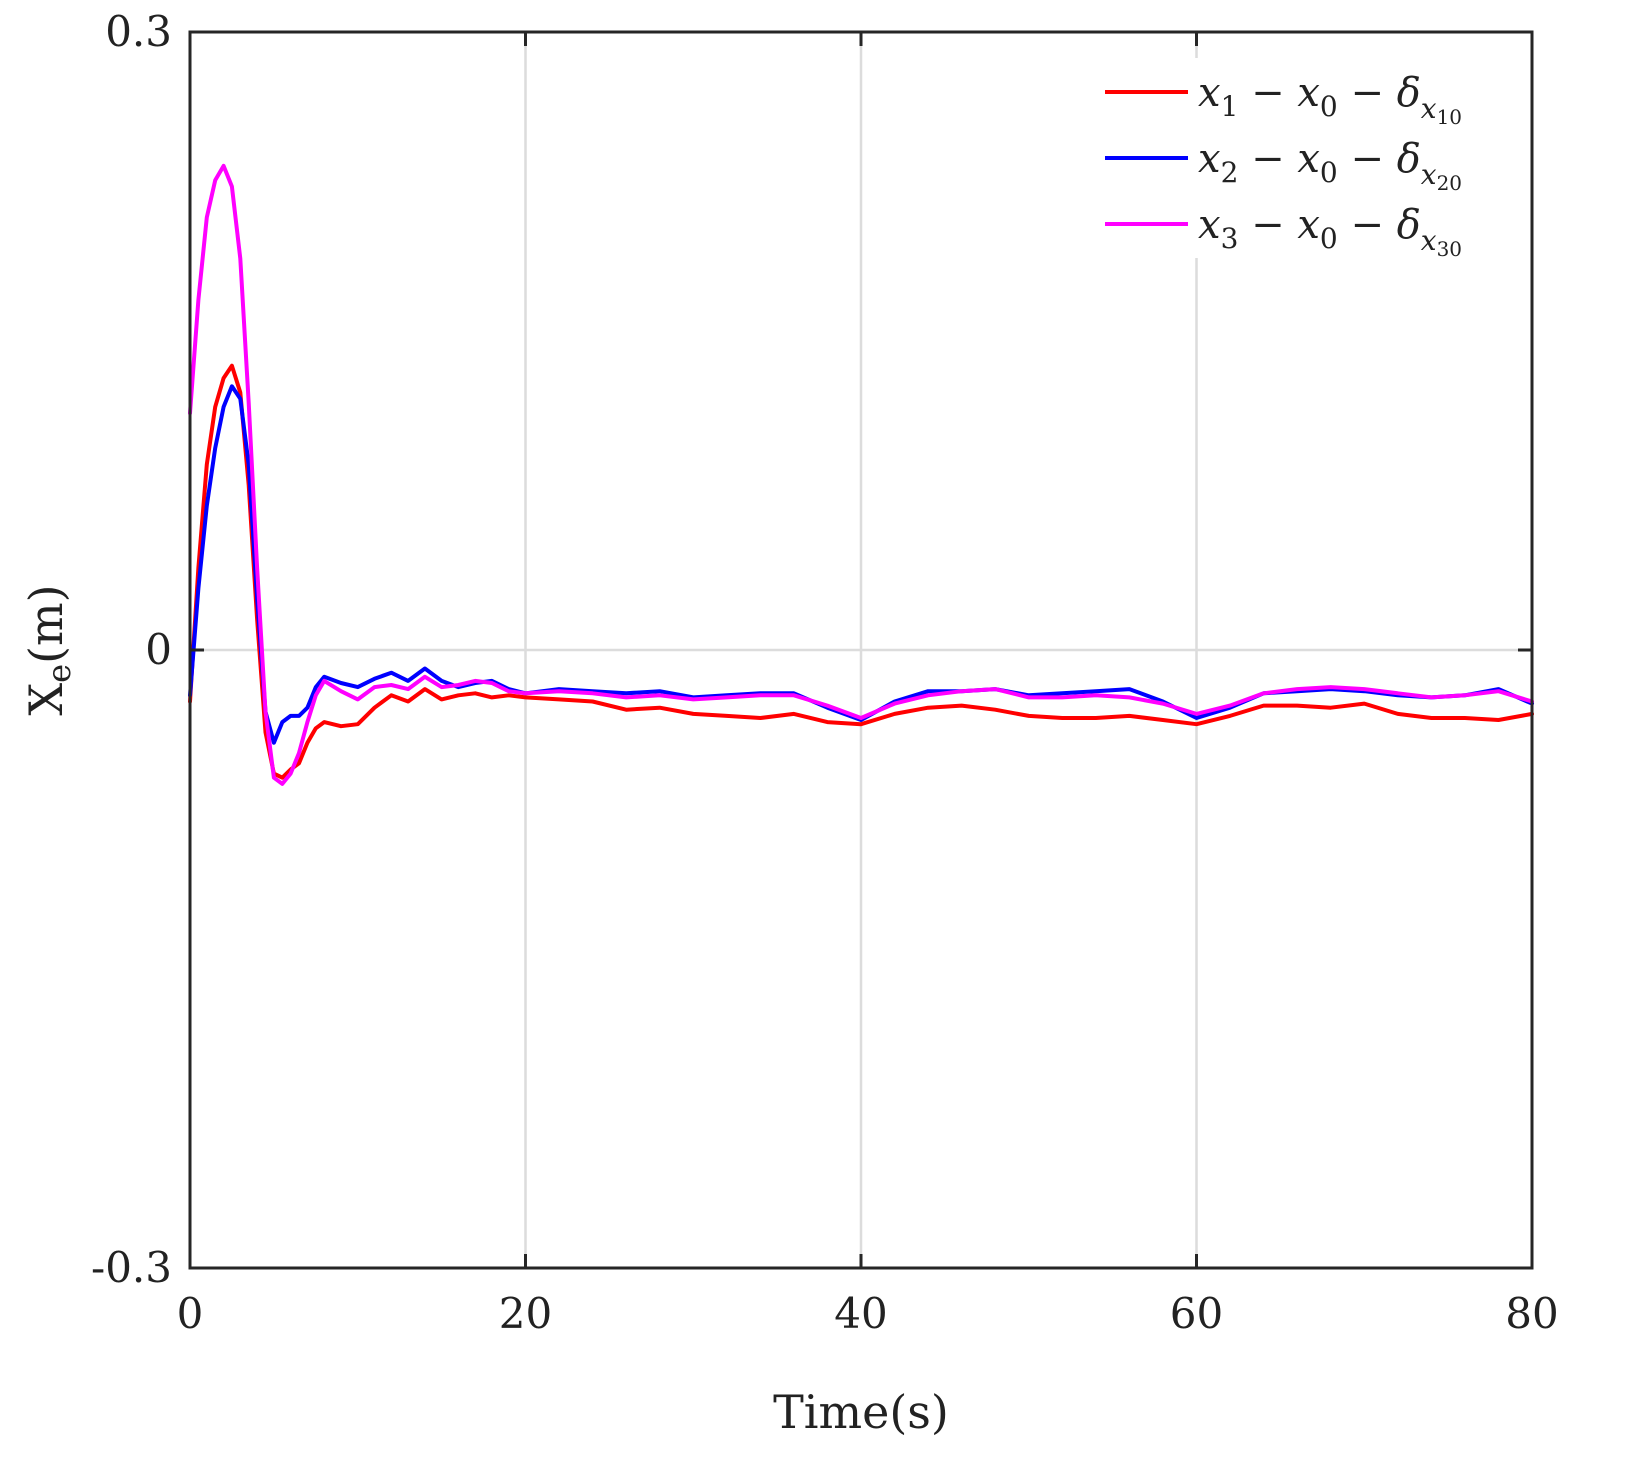 This screenshot has width=1631, height=1477. Describe the element at coordinates (525, 1313) in the screenshot. I see `x-tick-label: 20` at that location.